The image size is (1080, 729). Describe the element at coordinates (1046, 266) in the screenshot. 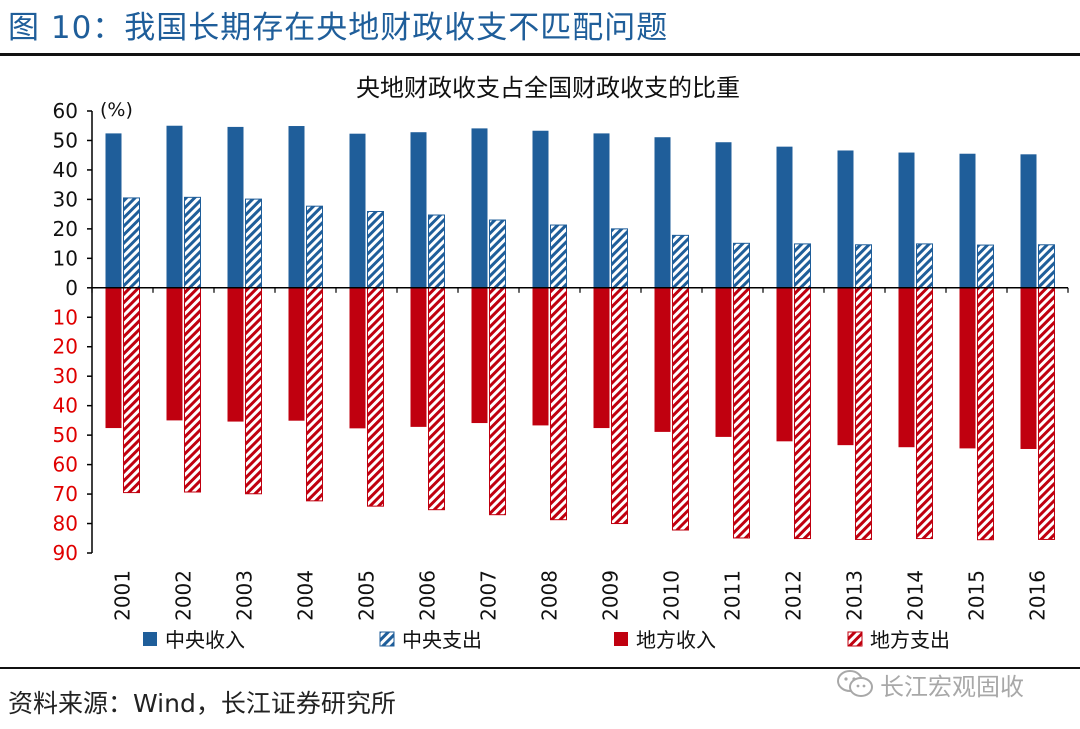

I see `bar-中央支出-2016` at that location.